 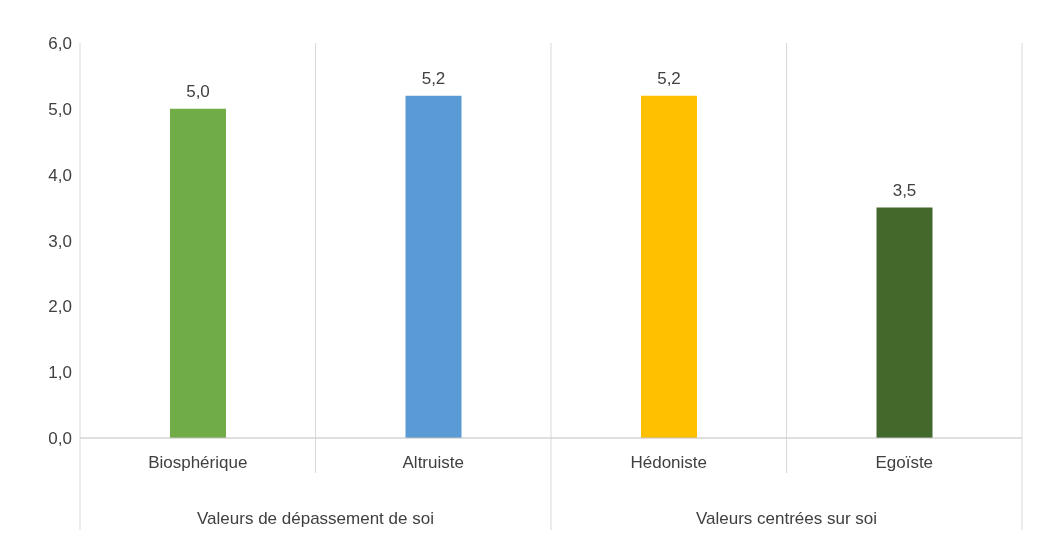 What do you see at coordinates (60, 175) in the screenshot?
I see `y-tick-label: 4,0` at bounding box center [60, 175].